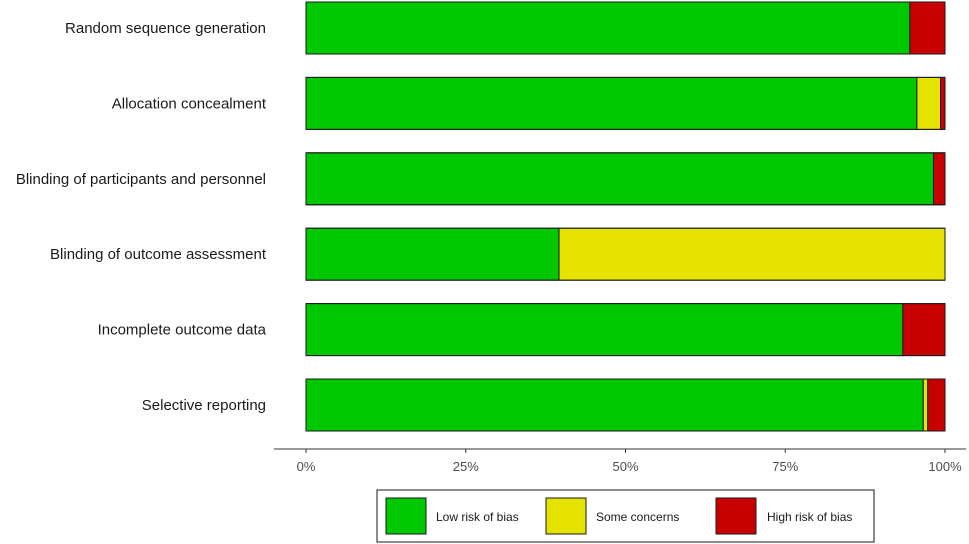 The image size is (969, 544). What do you see at coordinates (189, 103) in the screenshot?
I see `category-label-1: Allocation concealment` at bounding box center [189, 103].